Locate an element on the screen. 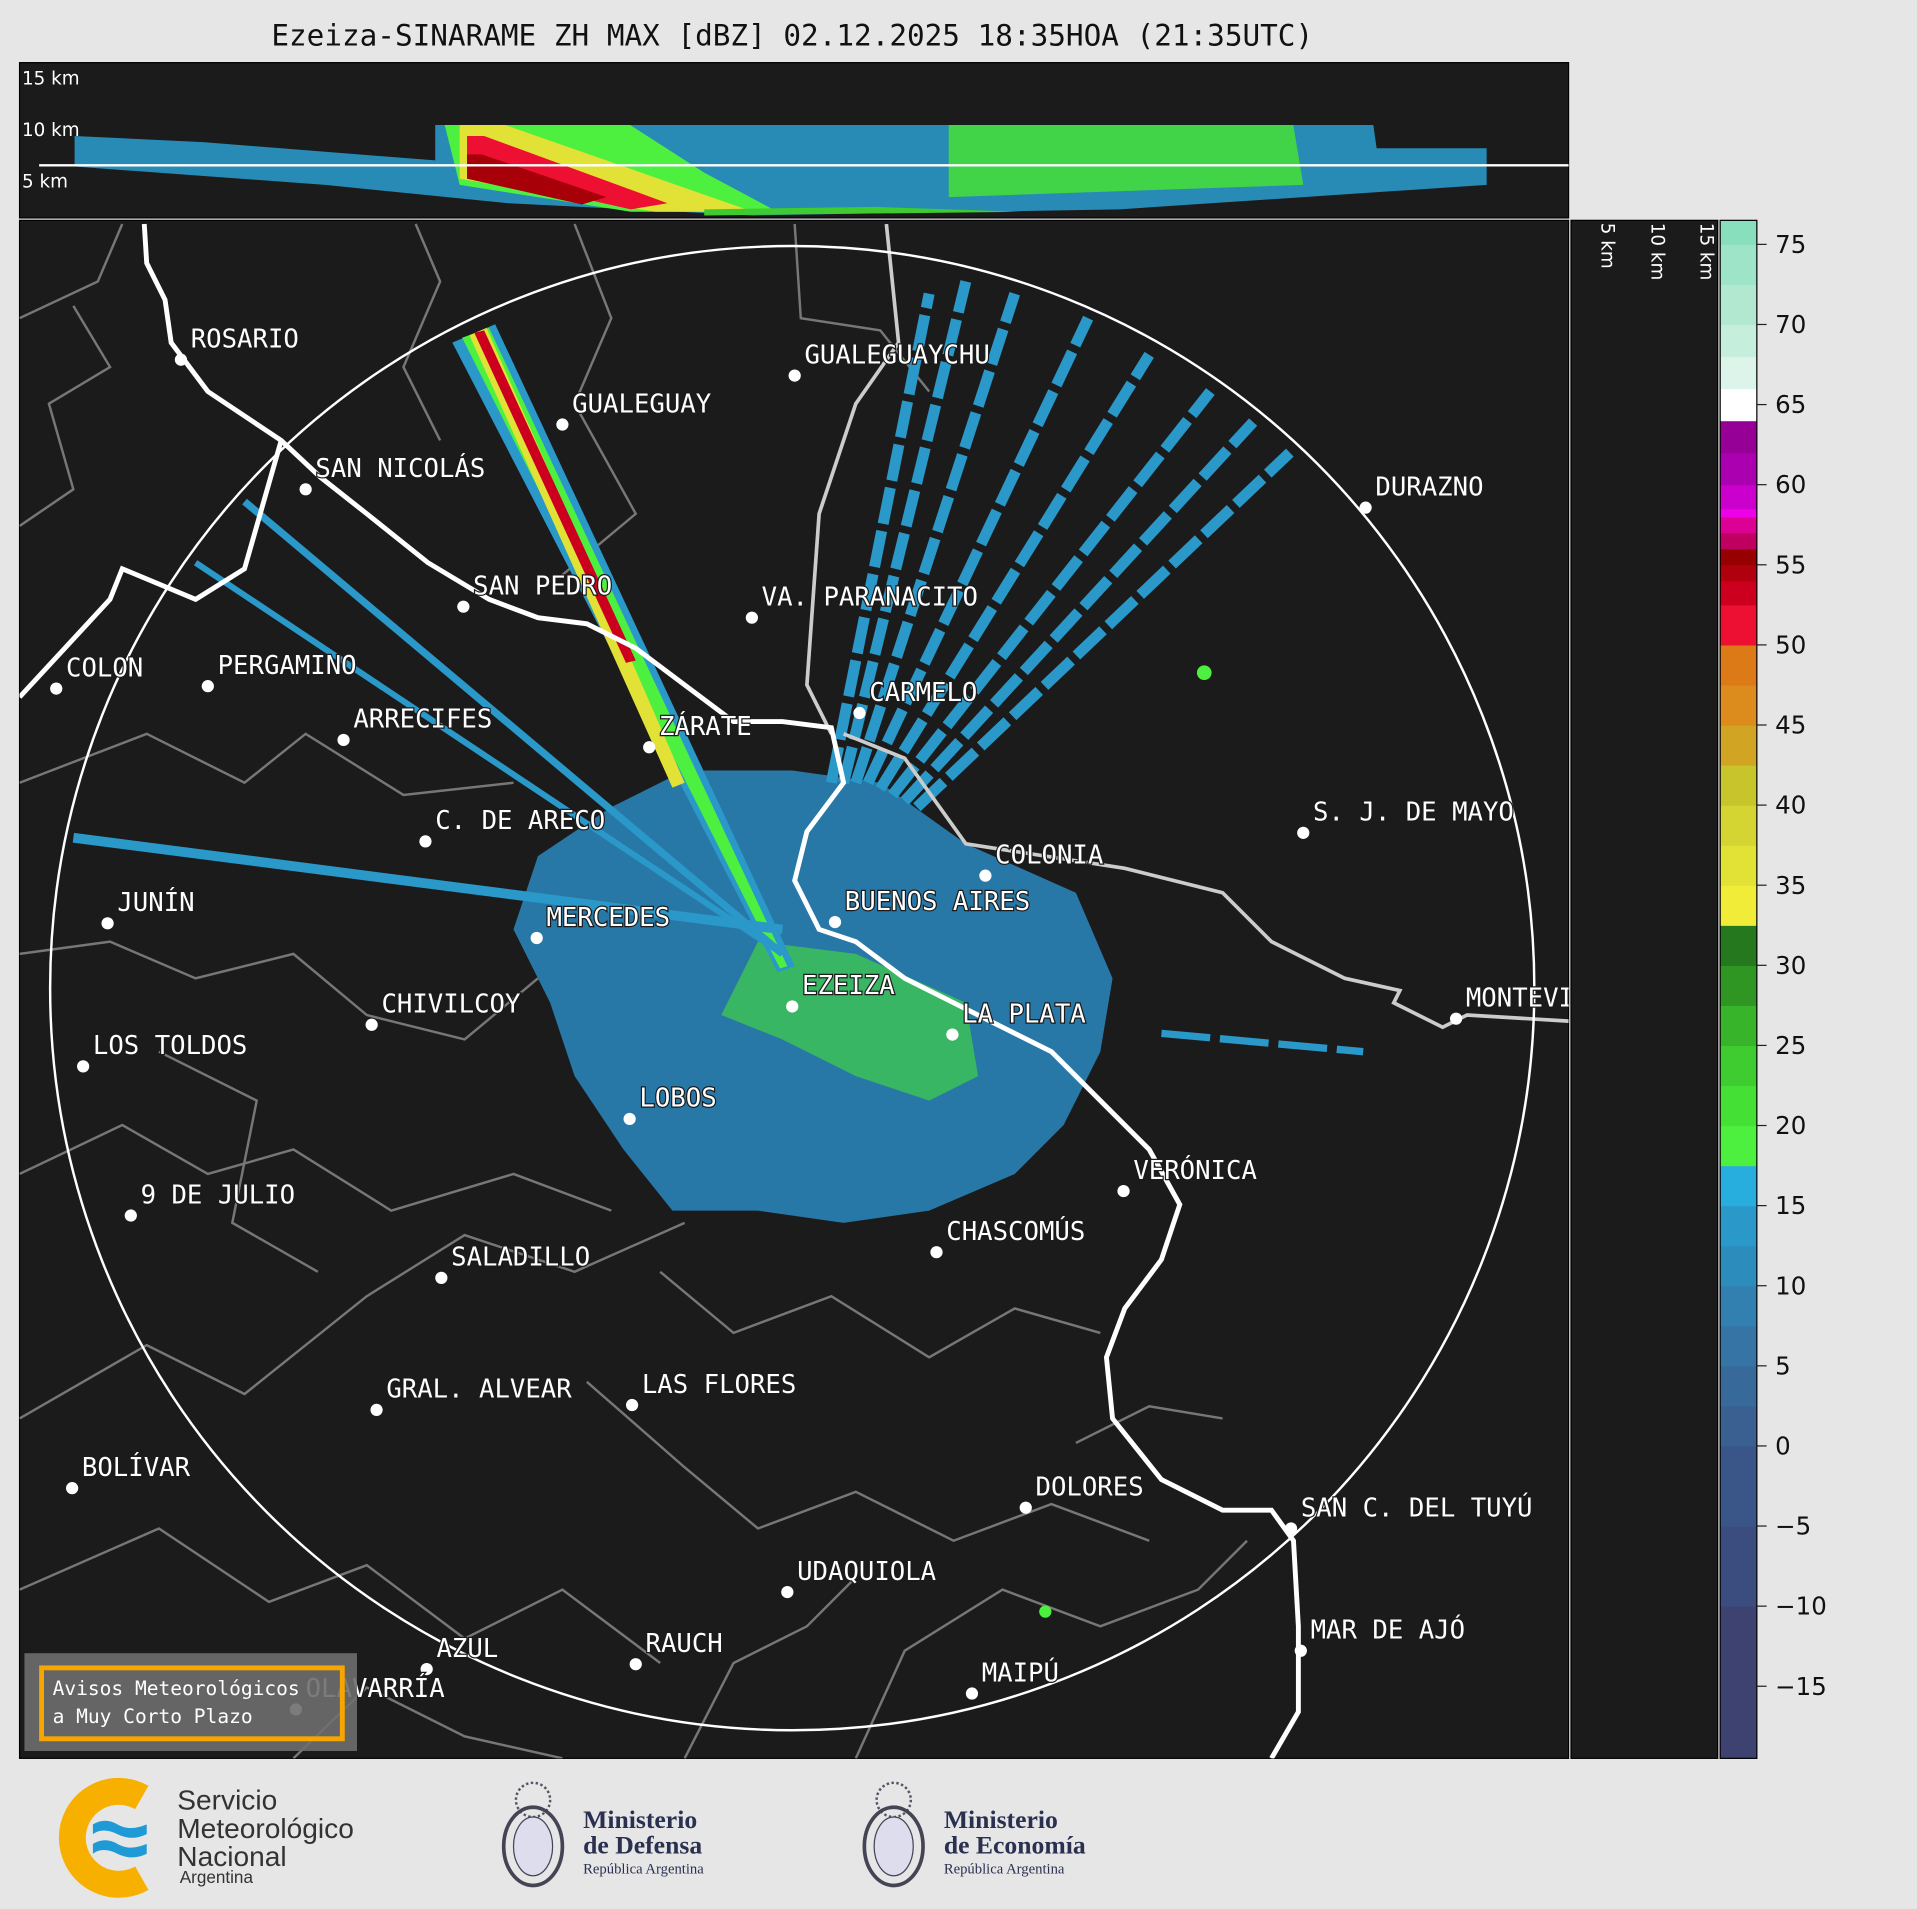 Image resolution: width=1917 pixels, height=1909 pixels. city-marker: DURAZNO is located at coordinates (1422, 492).